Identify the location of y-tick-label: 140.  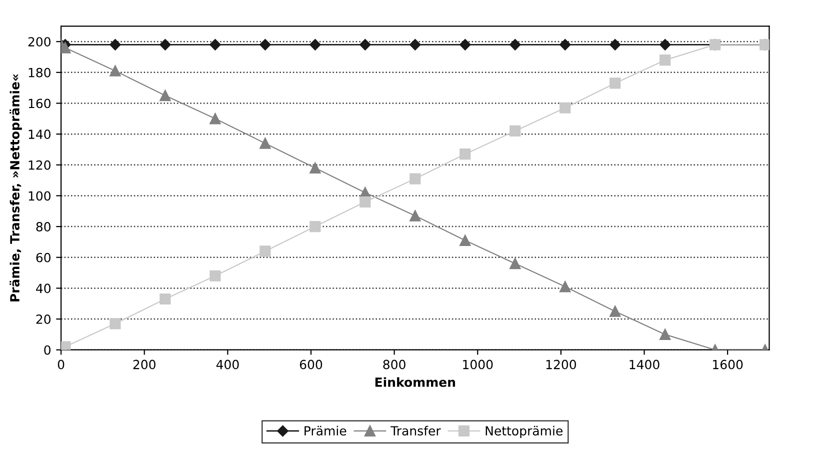
(39, 134).